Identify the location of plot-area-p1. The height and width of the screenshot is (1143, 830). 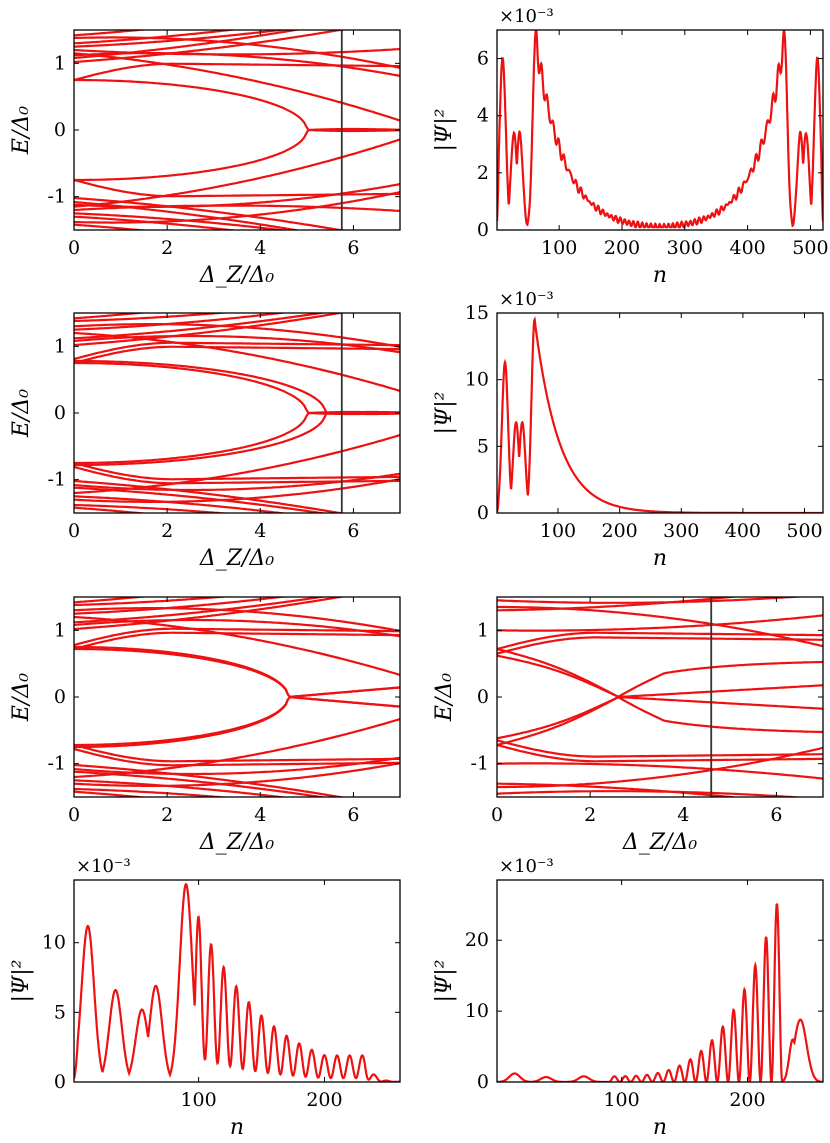
(237, 130).